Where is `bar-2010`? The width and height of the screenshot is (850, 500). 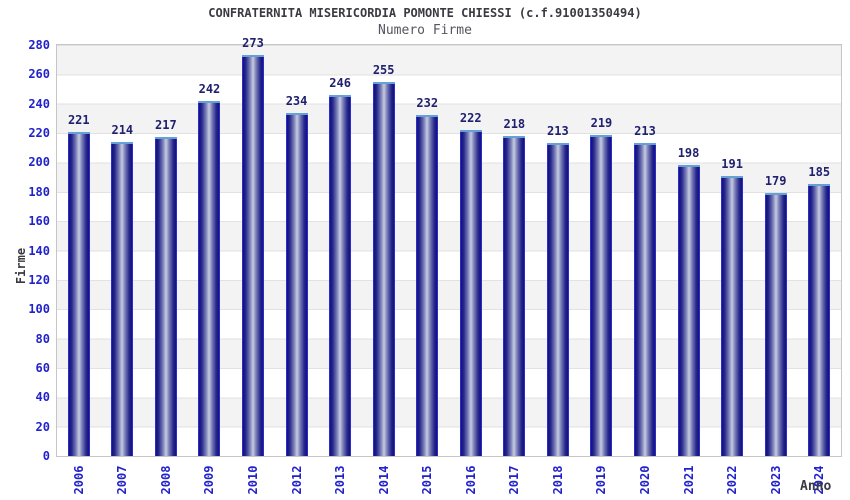 bar-2010 is located at coordinates (253, 255).